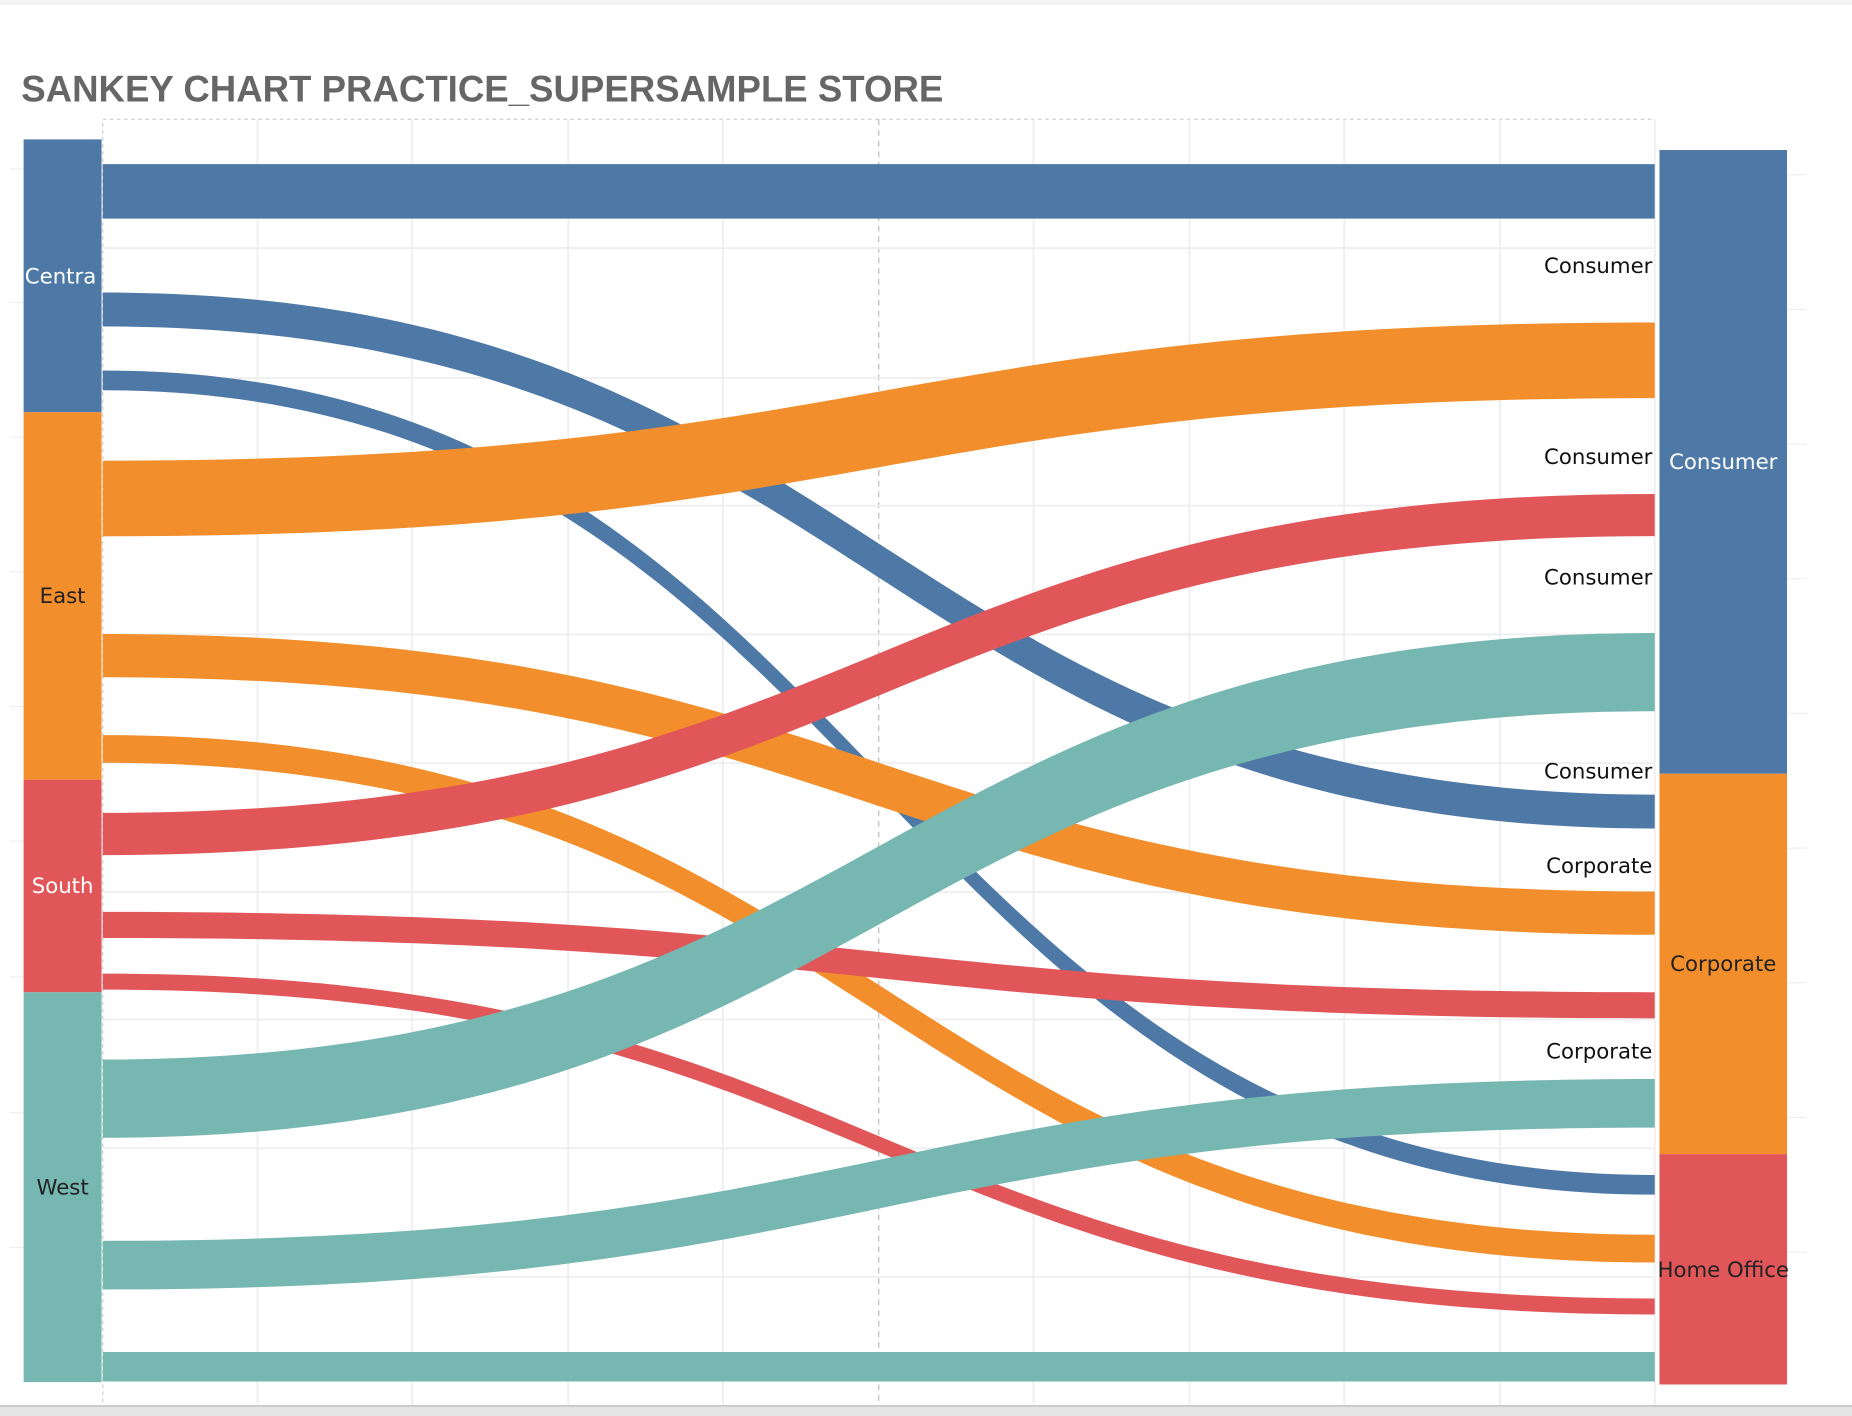 This screenshot has width=1852, height=1416. What do you see at coordinates (878, 1184) in the screenshot?
I see `flow-west-corporate` at bounding box center [878, 1184].